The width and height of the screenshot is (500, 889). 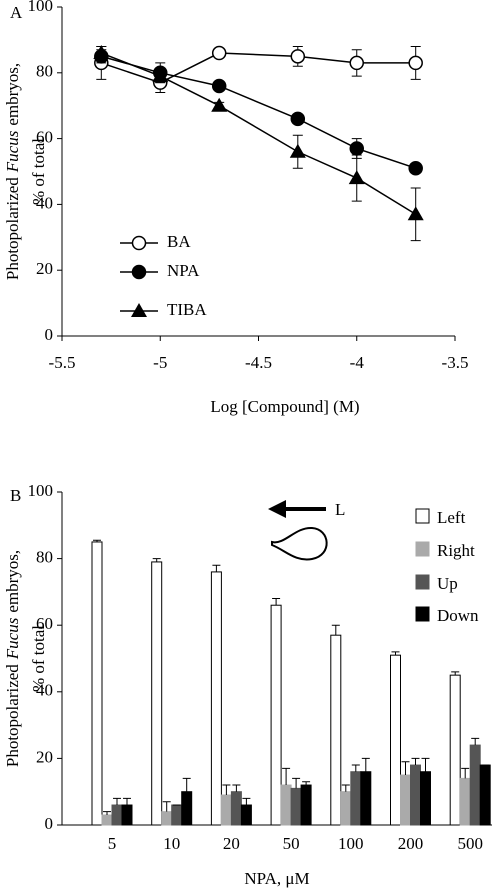 What do you see at coordinates (455, 362) in the screenshot?
I see `x-tick-label: -3.5` at bounding box center [455, 362].